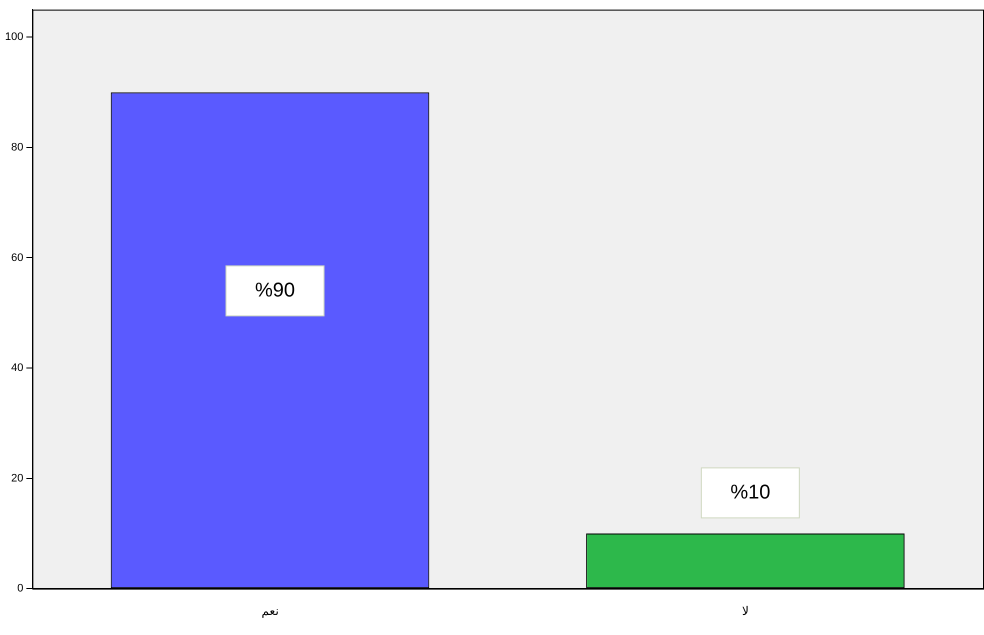 The width and height of the screenshot is (984, 635). Describe the element at coordinates (14, 37) in the screenshot. I see `y-tick-label: 100` at that location.